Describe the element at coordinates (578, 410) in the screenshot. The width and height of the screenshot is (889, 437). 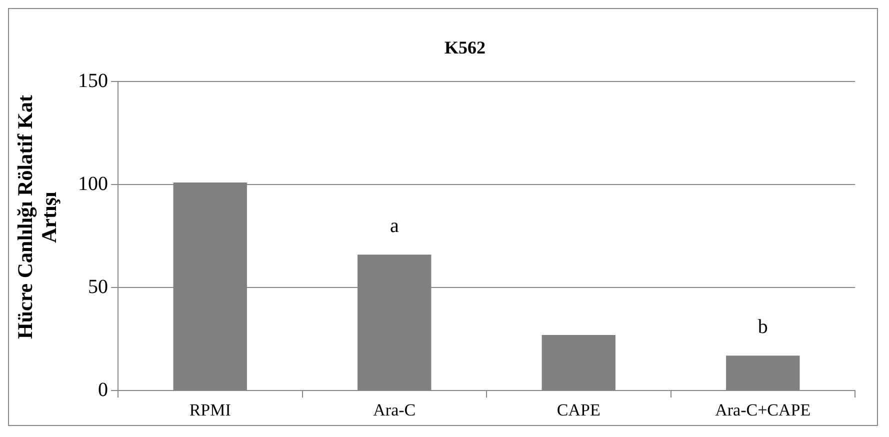
I see `x-tick-label: CAPE` at that location.